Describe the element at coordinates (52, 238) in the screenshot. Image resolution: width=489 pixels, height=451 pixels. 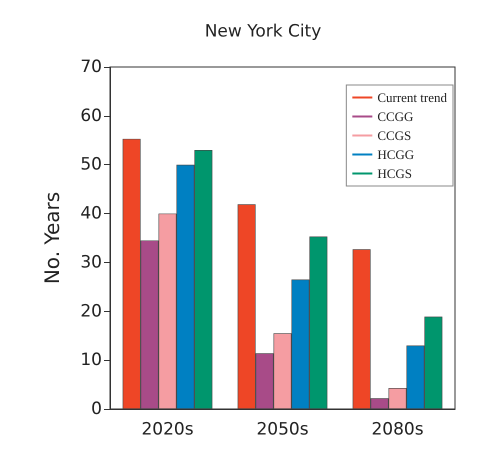
I see `y-axis-title: No. Years` at that location.